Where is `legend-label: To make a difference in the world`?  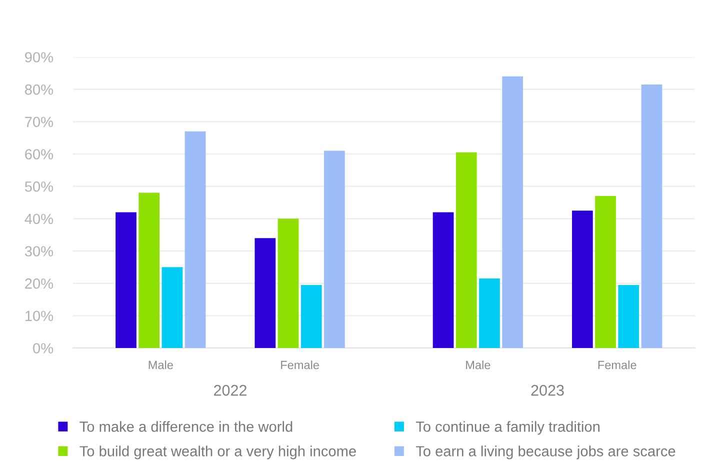
legend-label: To make a difference in the world is located at coordinates (186, 426).